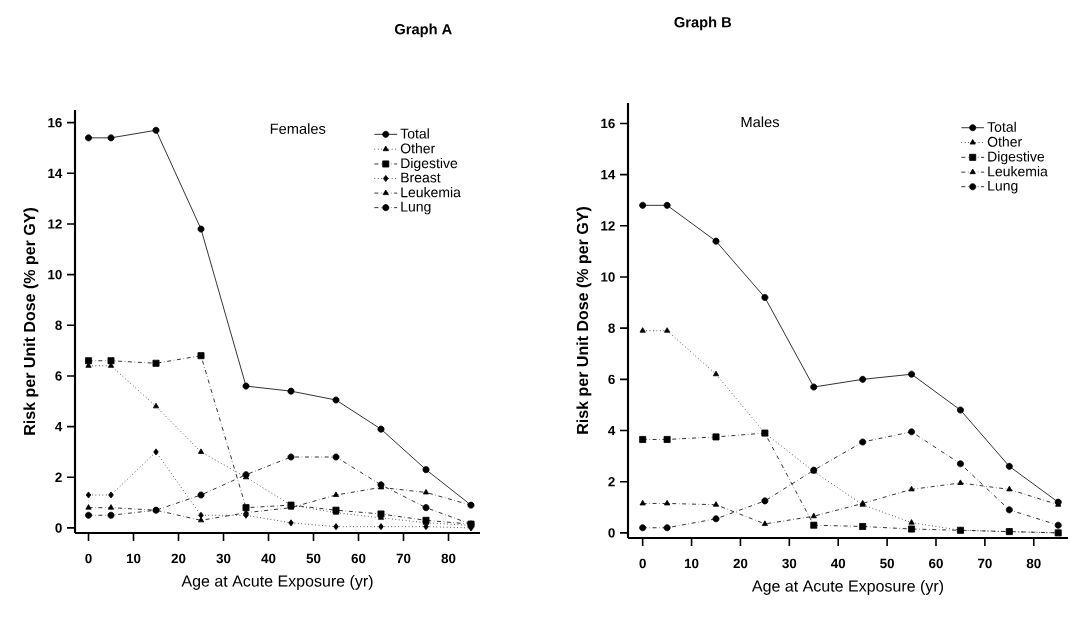  Describe the element at coordinates (703, 23) in the screenshot. I see `chart-title: Graph B` at that location.